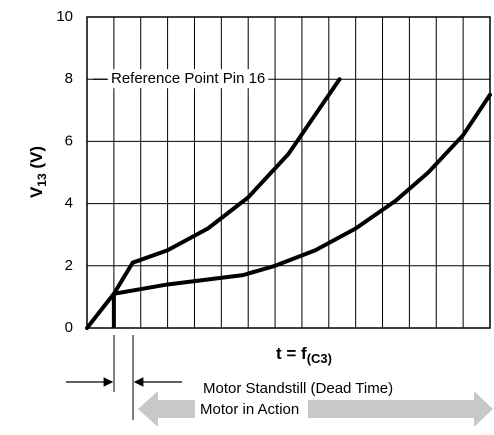  What do you see at coordinates (42, 180) in the screenshot?
I see `y-label-sub: 13` at bounding box center [42, 180].